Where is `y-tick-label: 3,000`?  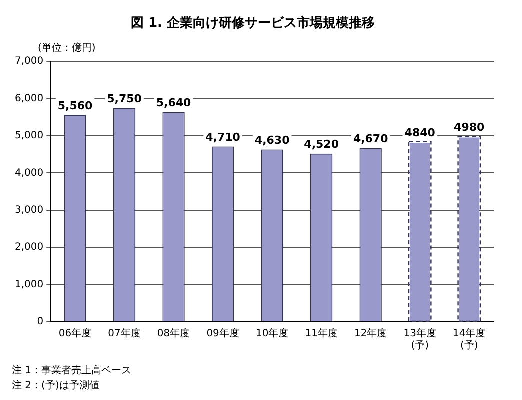 y-tick-label: 3,000 is located at coordinates (29, 210).